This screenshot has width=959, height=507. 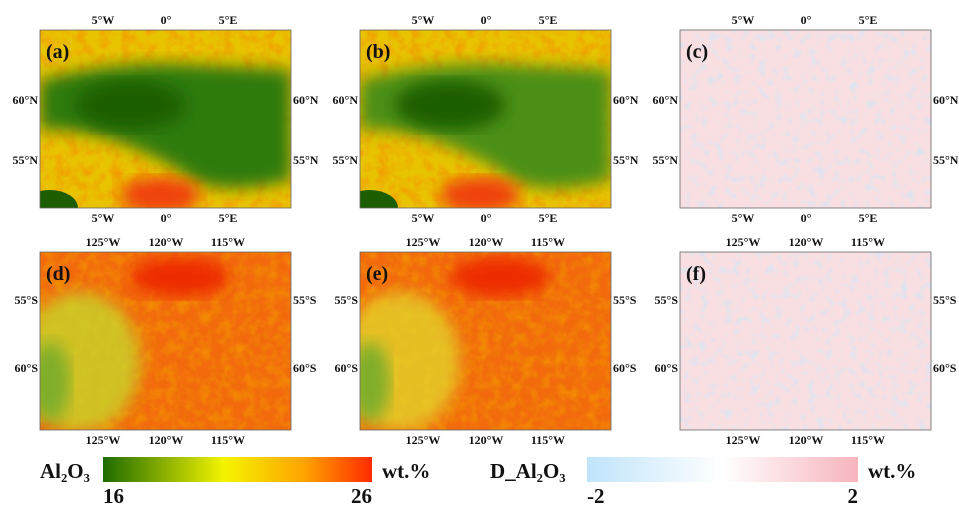 I want to click on panel-label: (d), so click(x=58, y=274).